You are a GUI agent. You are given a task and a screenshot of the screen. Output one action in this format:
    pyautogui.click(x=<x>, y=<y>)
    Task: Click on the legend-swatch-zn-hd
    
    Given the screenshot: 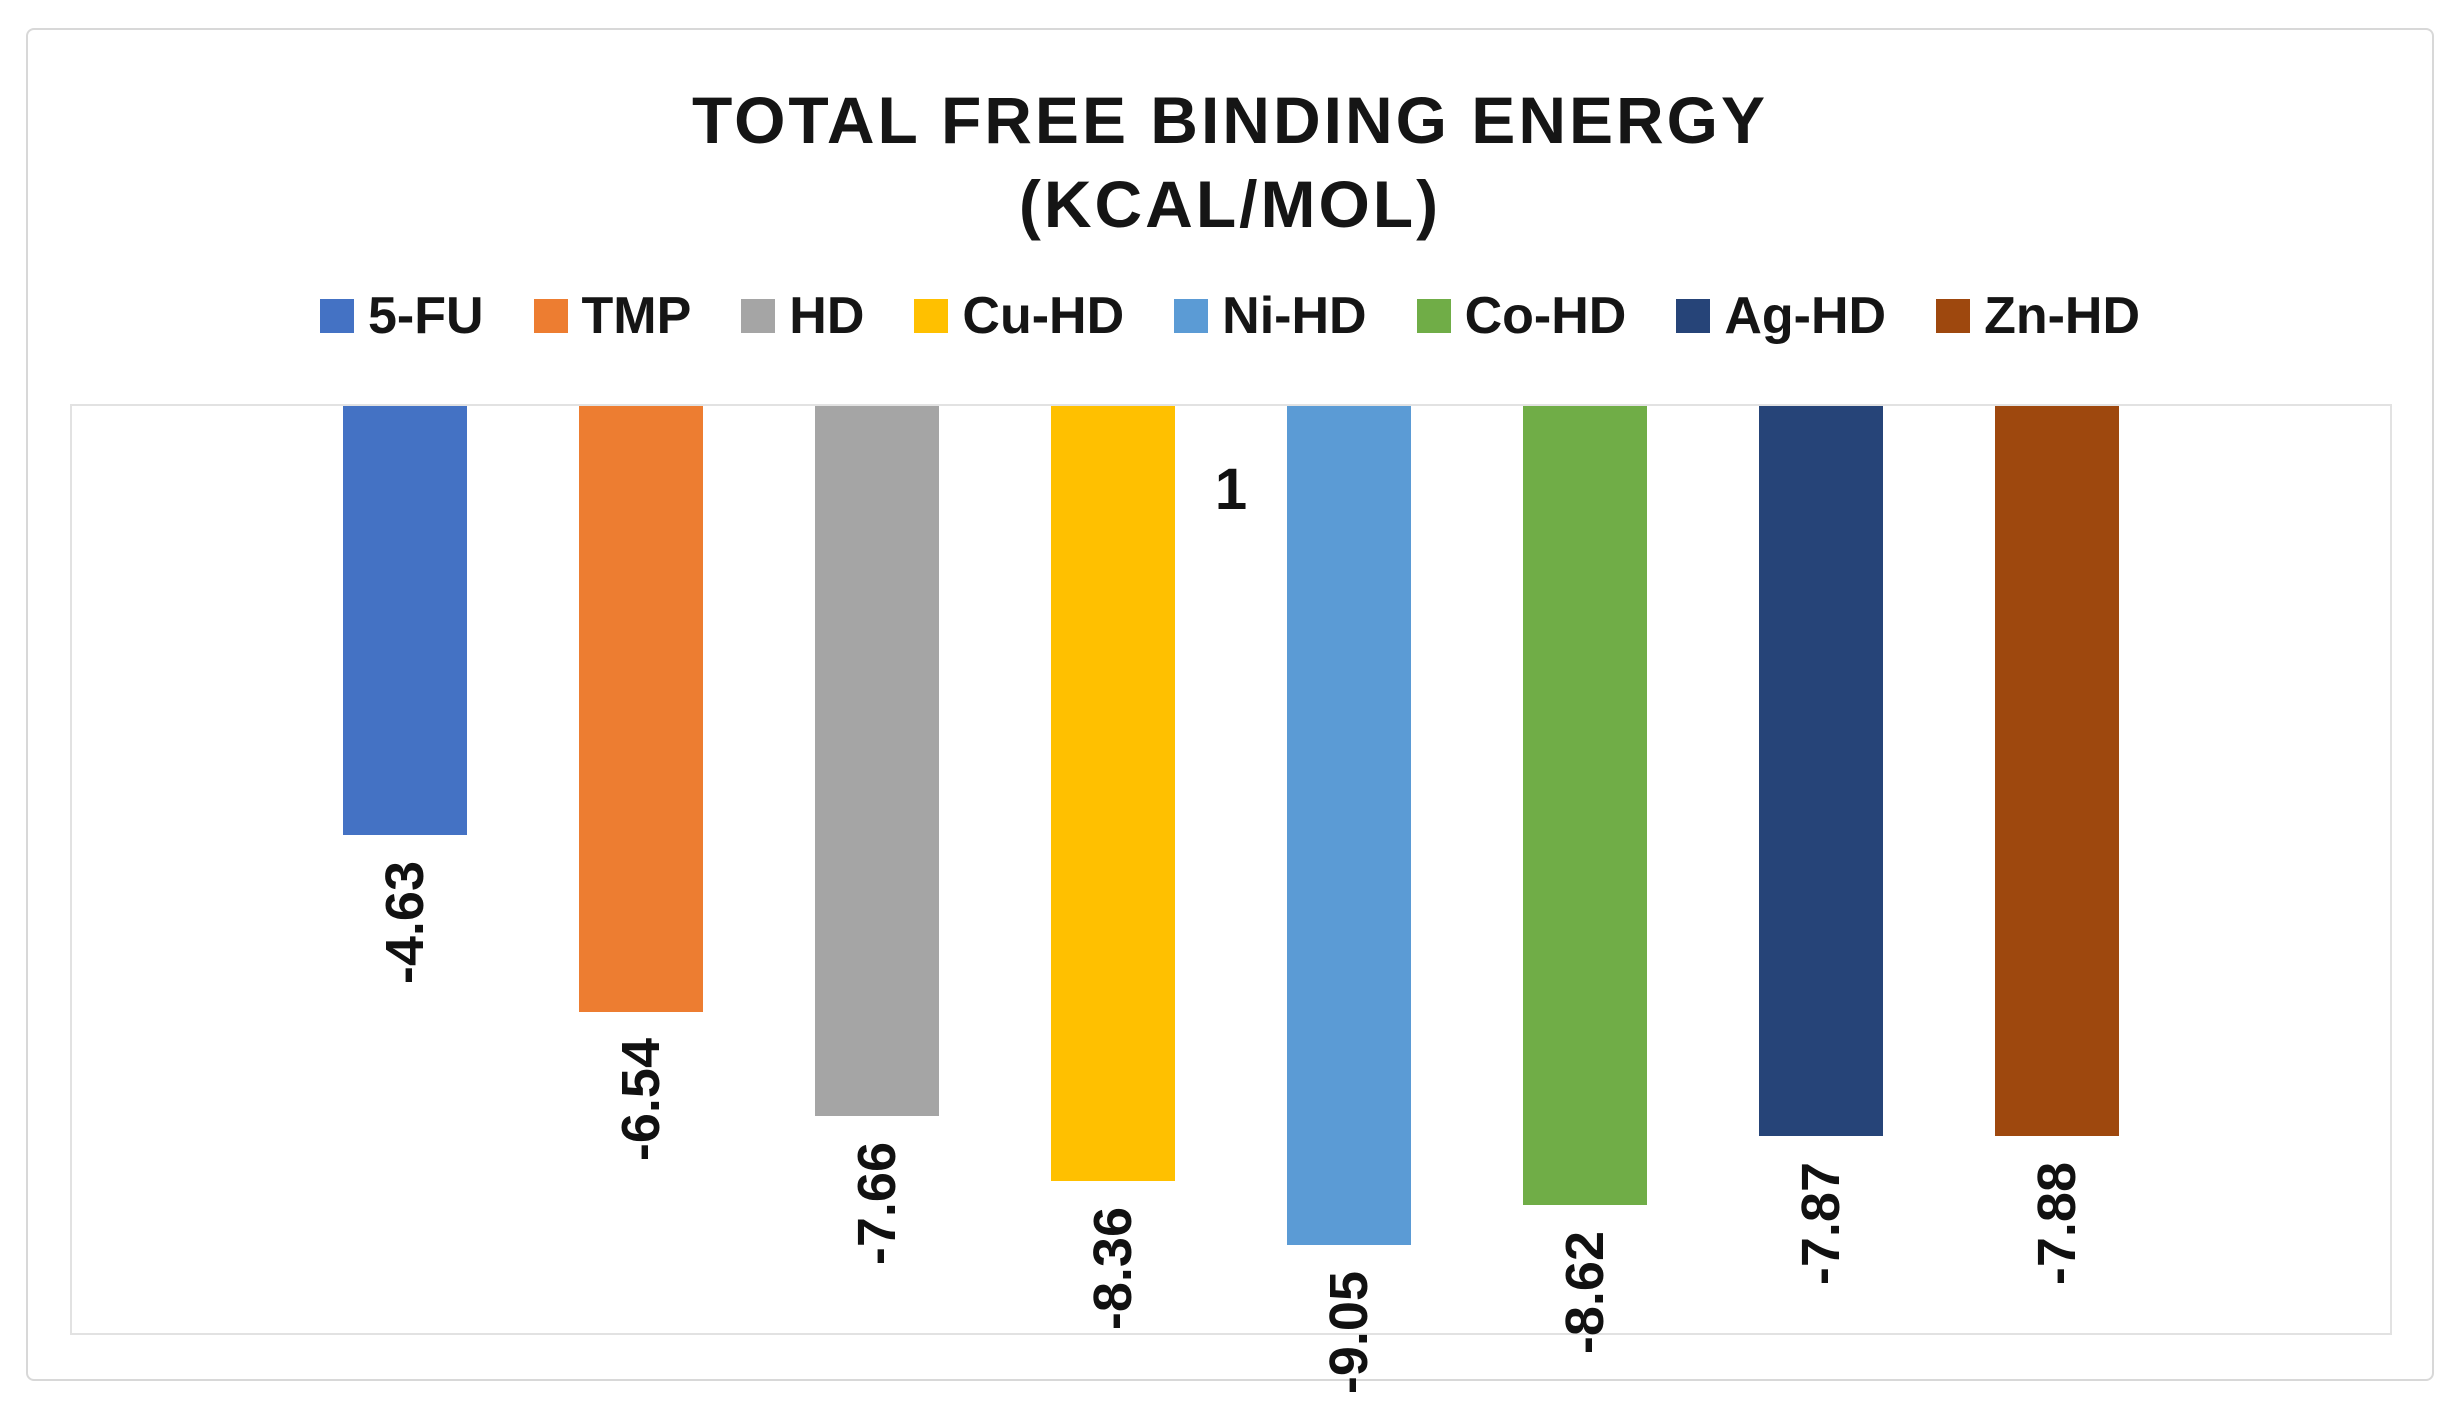 What is the action you would take?
    pyautogui.click(x=1953, y=316)
    